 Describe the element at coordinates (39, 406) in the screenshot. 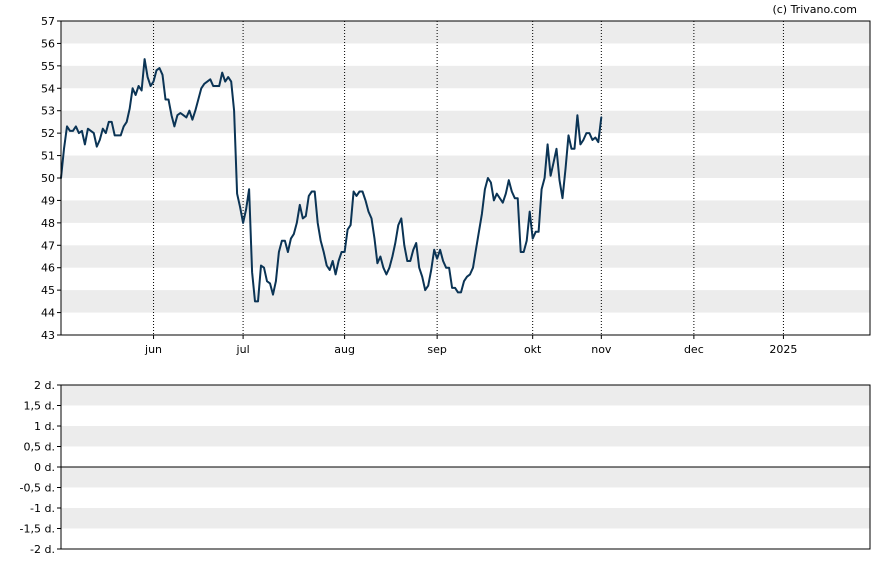

I see `y-tick-label: 1,5 d.` at that location.